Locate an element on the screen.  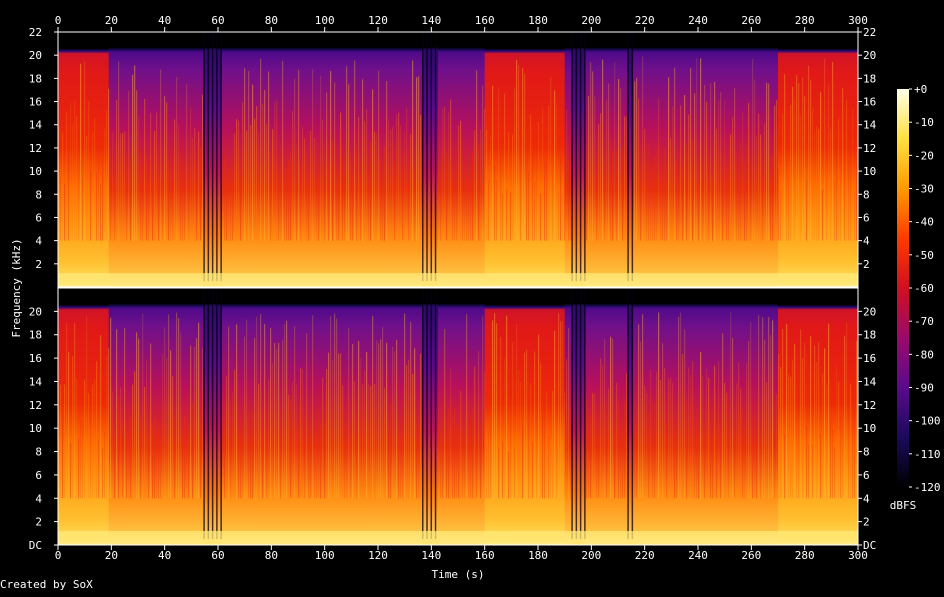
quiet-segment is located at coordinates (630, 416).